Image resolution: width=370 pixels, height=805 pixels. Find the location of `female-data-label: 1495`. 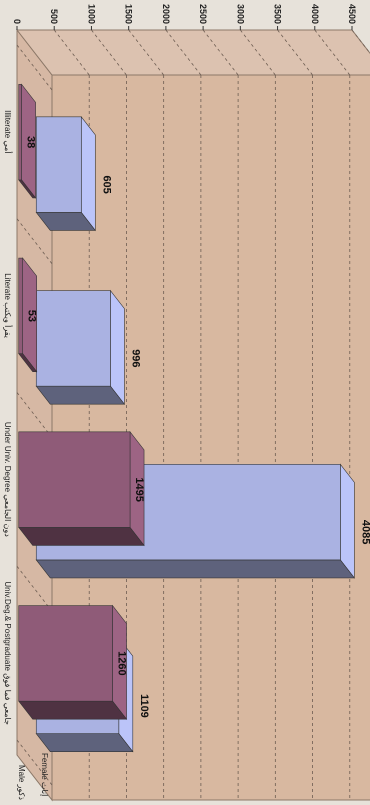

female-data-label: 1495 is located at coordinates (139, 489).